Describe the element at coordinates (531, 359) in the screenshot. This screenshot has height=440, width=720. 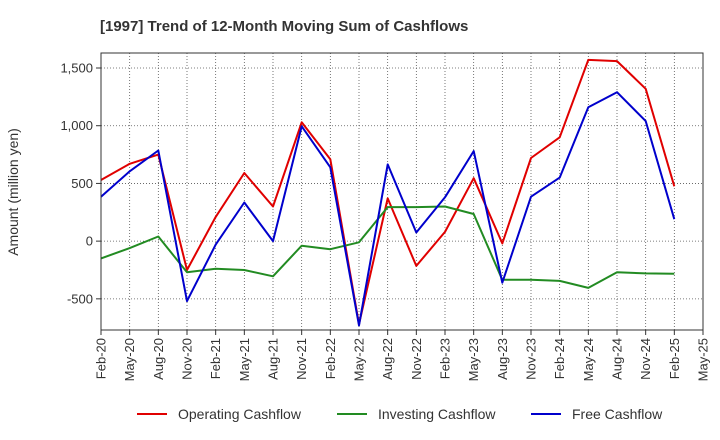
I see `x-tick-label: Nov-23` at that location.